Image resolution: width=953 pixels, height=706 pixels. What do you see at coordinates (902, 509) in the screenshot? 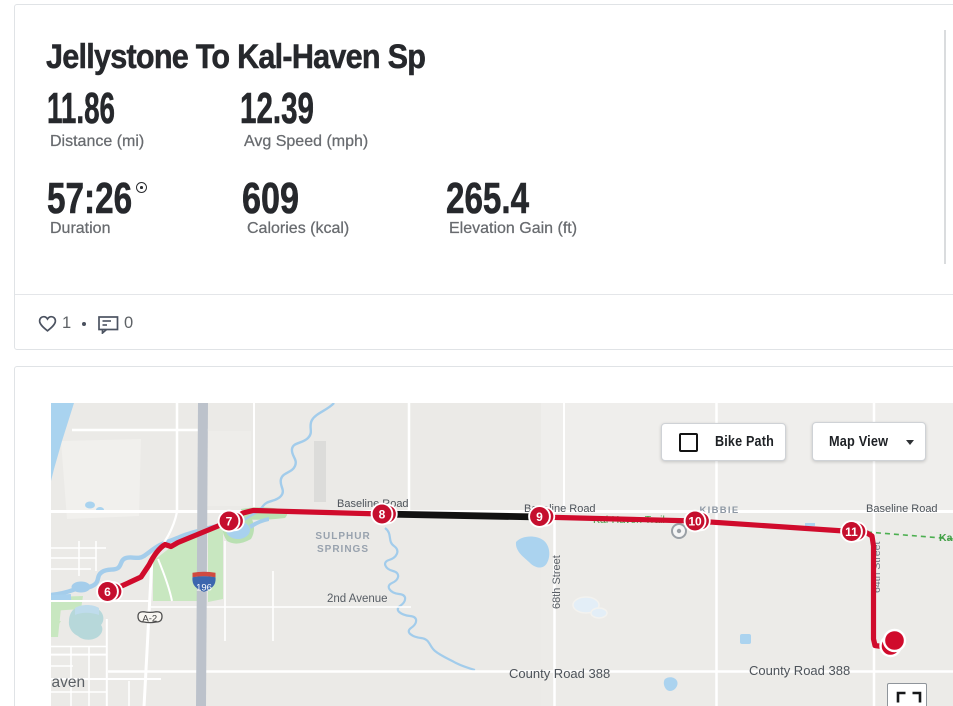
I see `svg-text: Baseline Road` at bounding box center [902, 509].